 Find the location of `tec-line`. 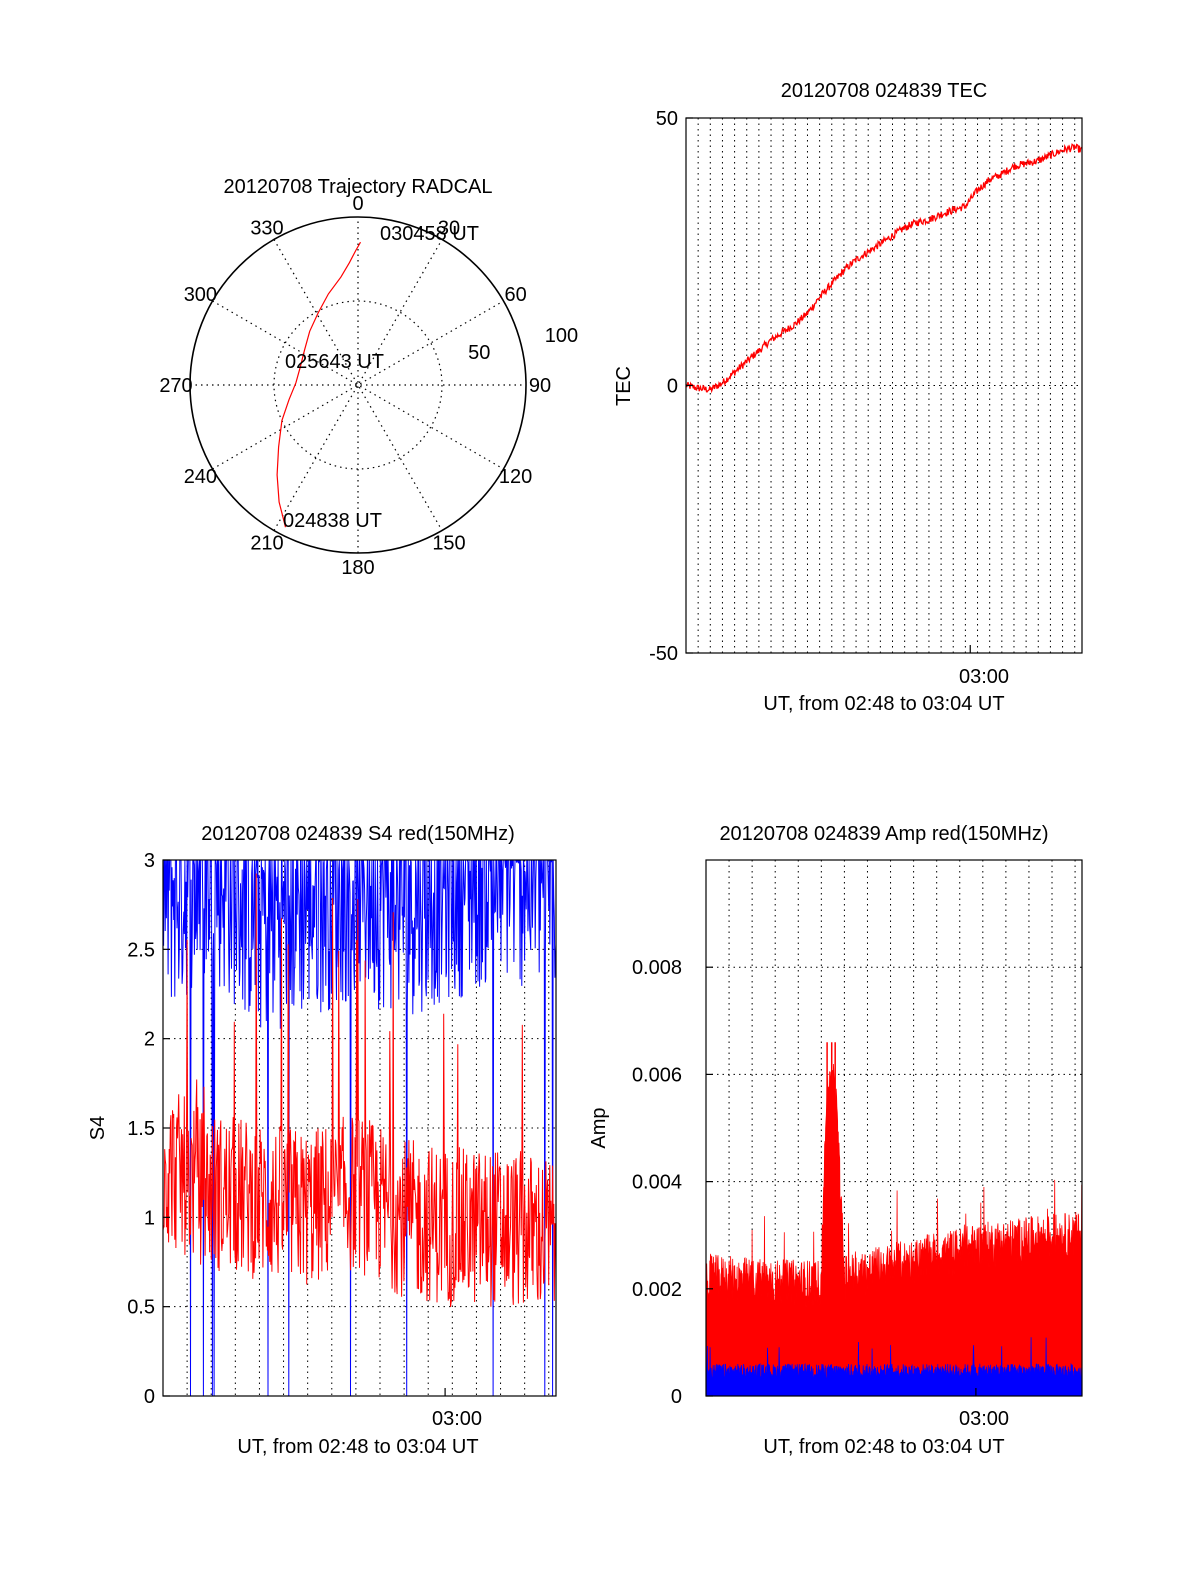

tec-line is located at coordinates (884, 268).